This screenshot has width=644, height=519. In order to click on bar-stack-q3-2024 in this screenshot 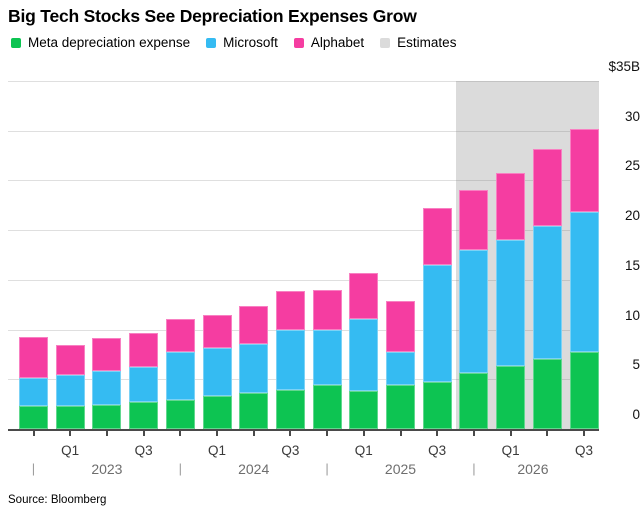, I will do `click(290, 359)`.